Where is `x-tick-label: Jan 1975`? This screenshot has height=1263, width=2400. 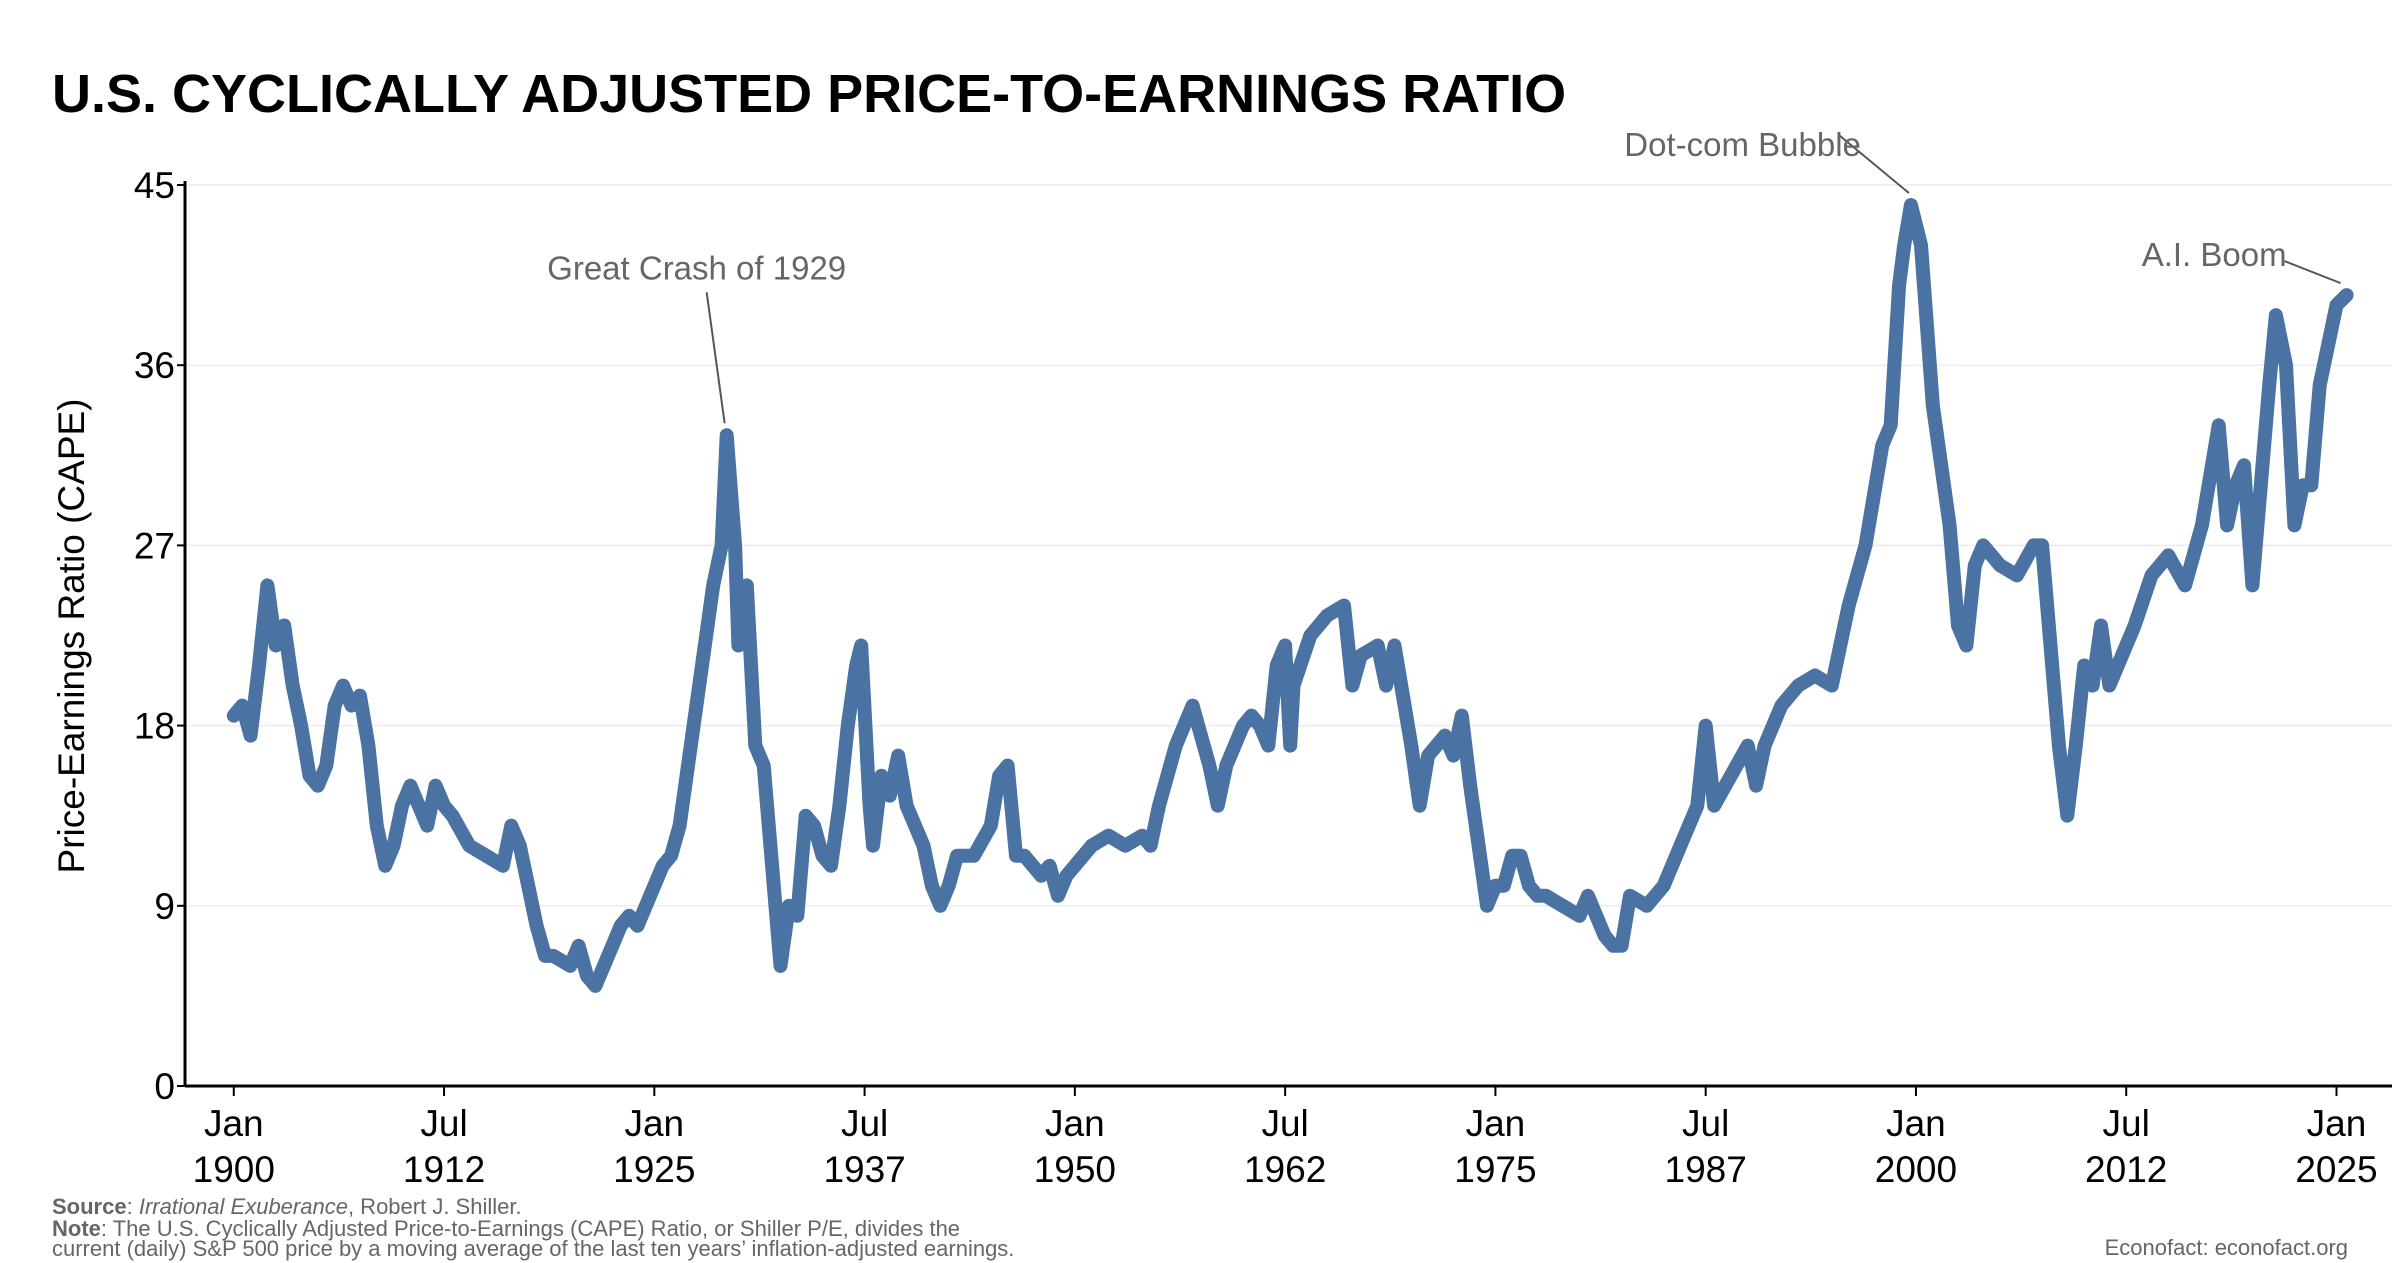
x-tick-label: Jan 1975 is located at coordinates (1495, 1146).